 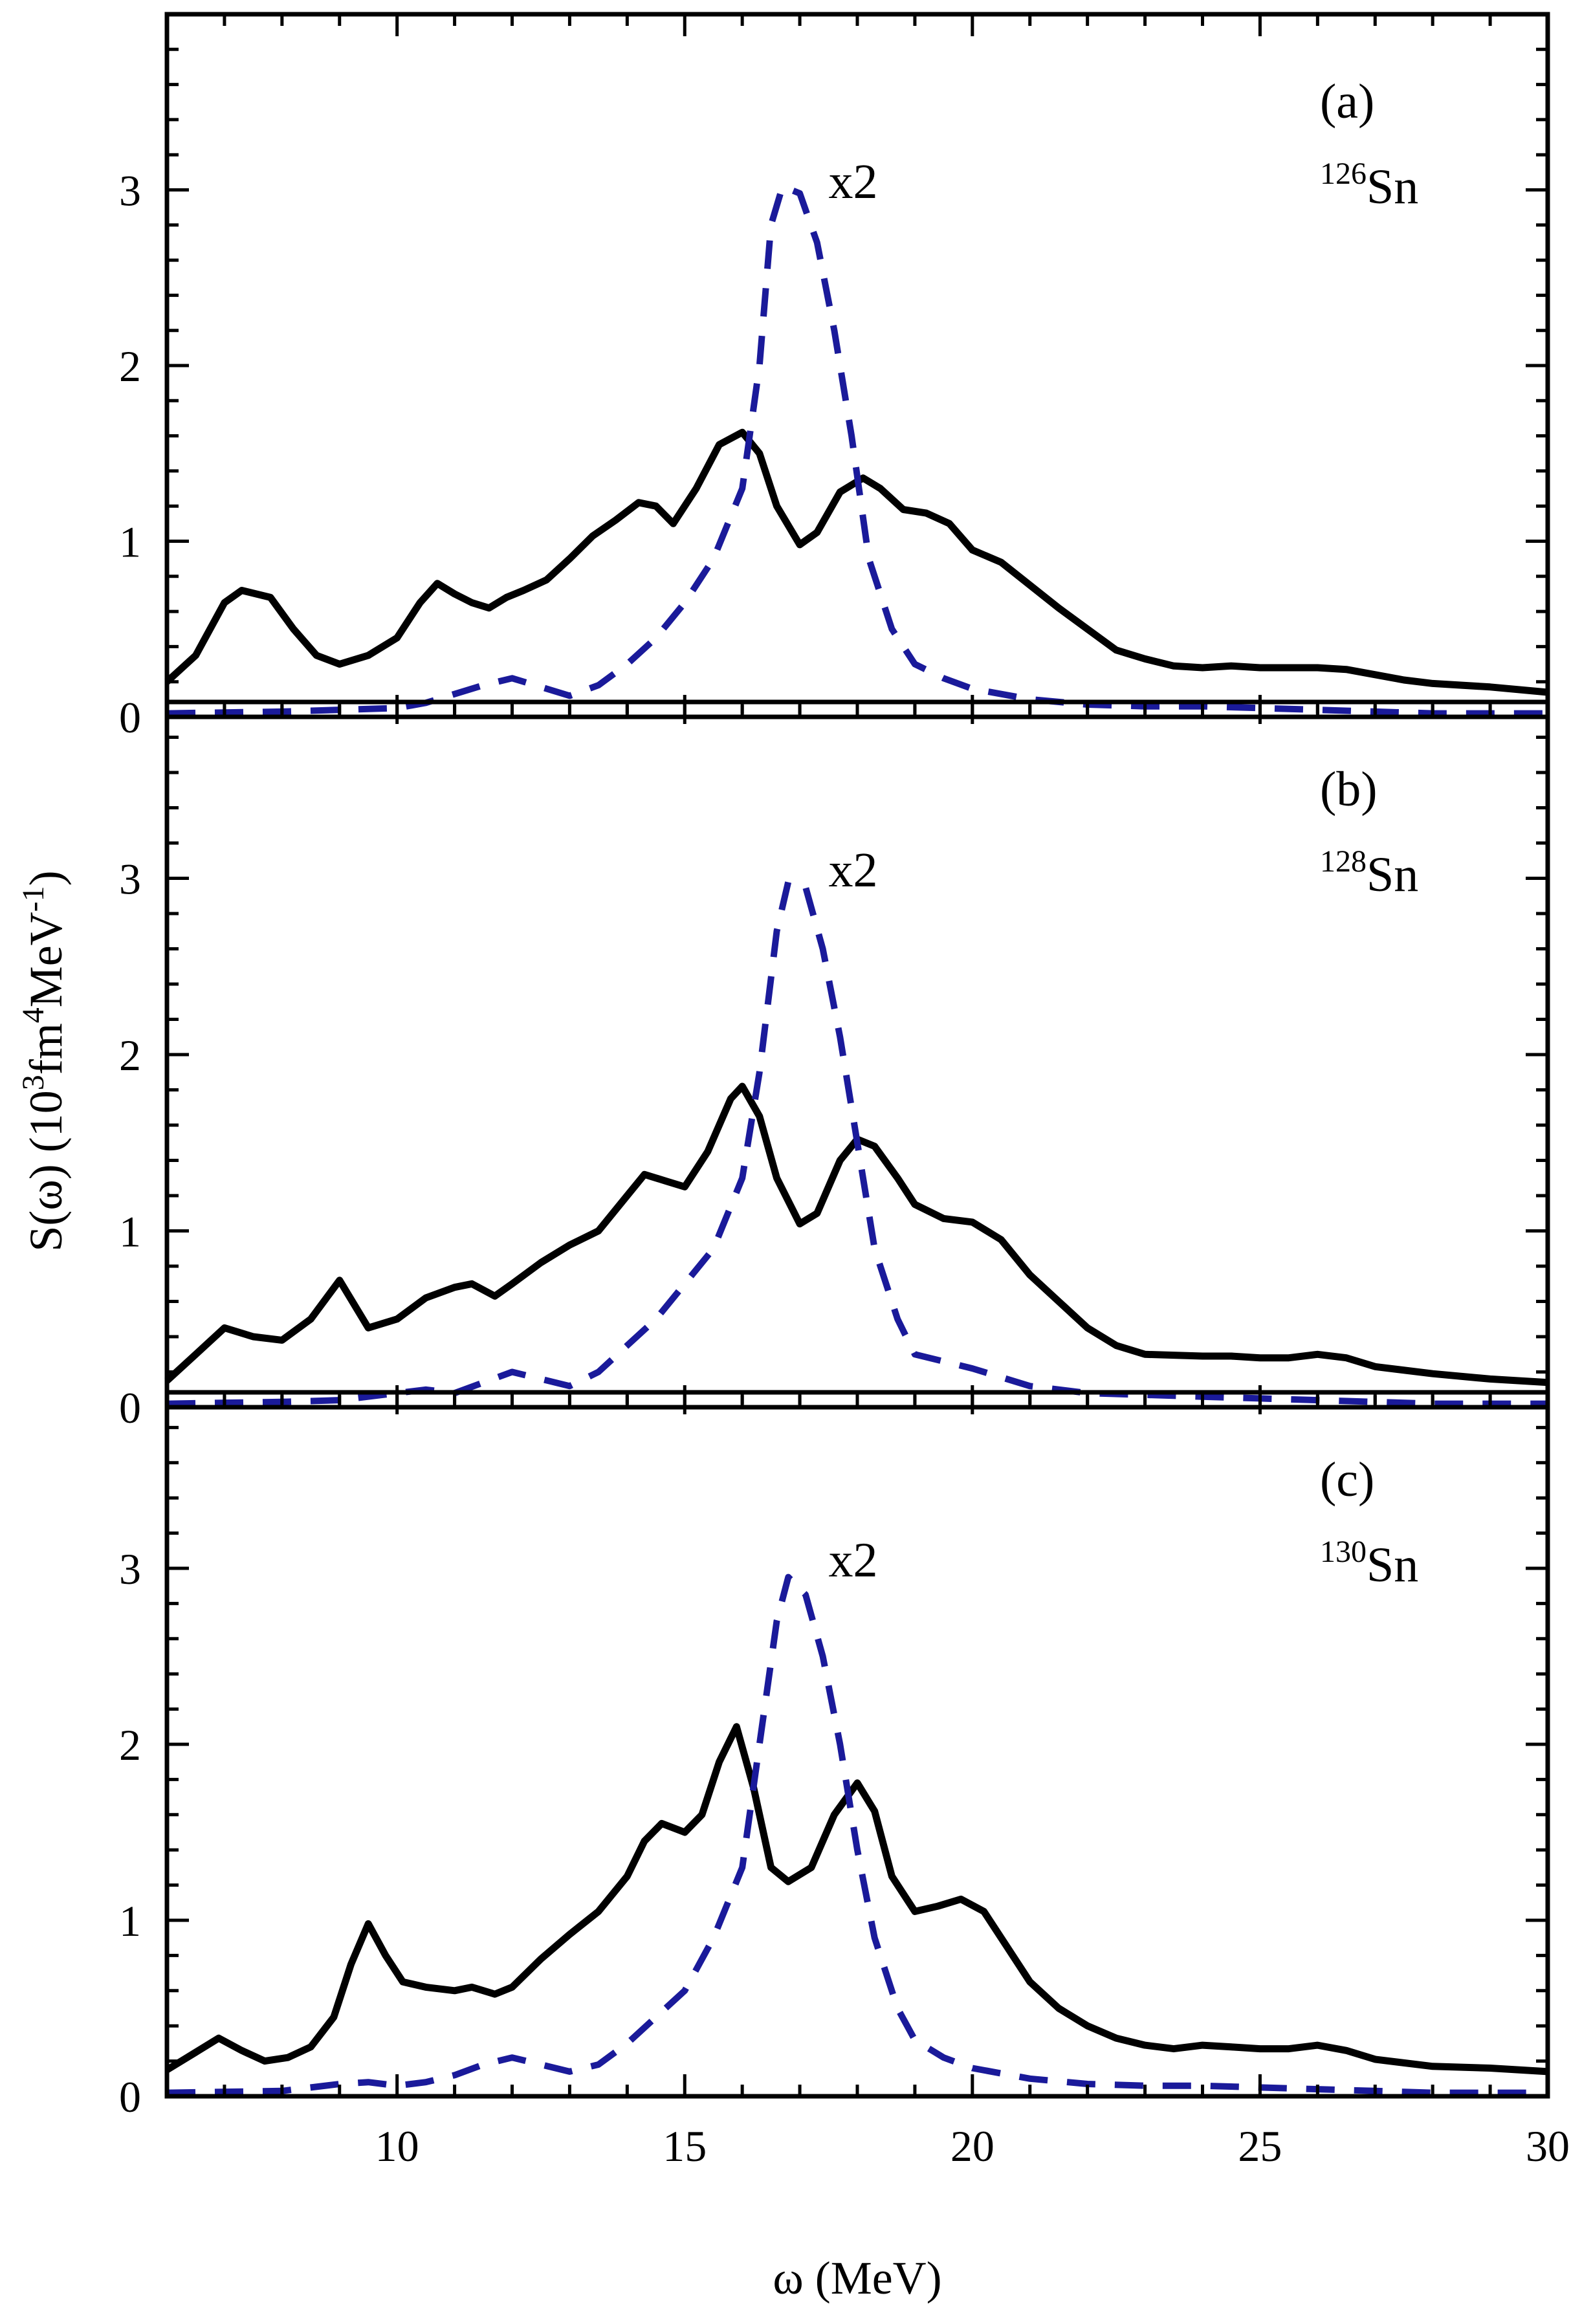 What do you see at coordinates (397, 2146) in the screenshot?
I see `x-tick-label: 10` at bounding box center [397, 2146].